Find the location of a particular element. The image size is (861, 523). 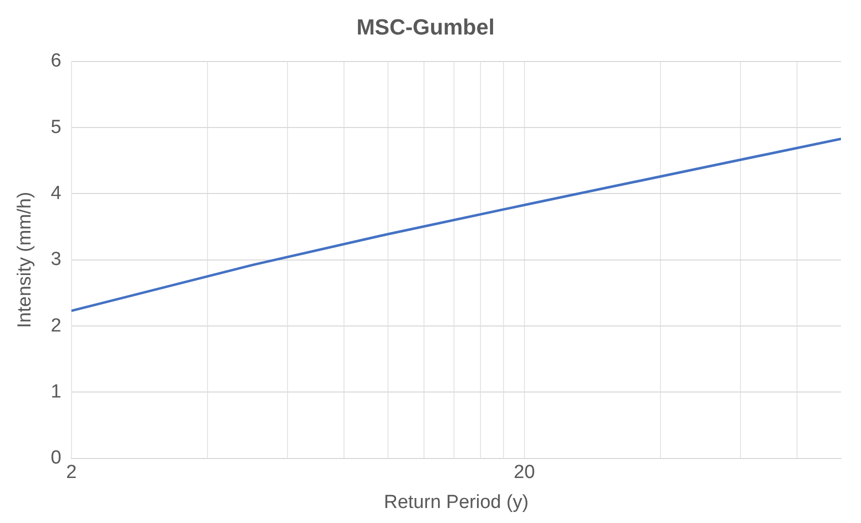

x-tick-label: 20 is located at coordinates (524, 473).